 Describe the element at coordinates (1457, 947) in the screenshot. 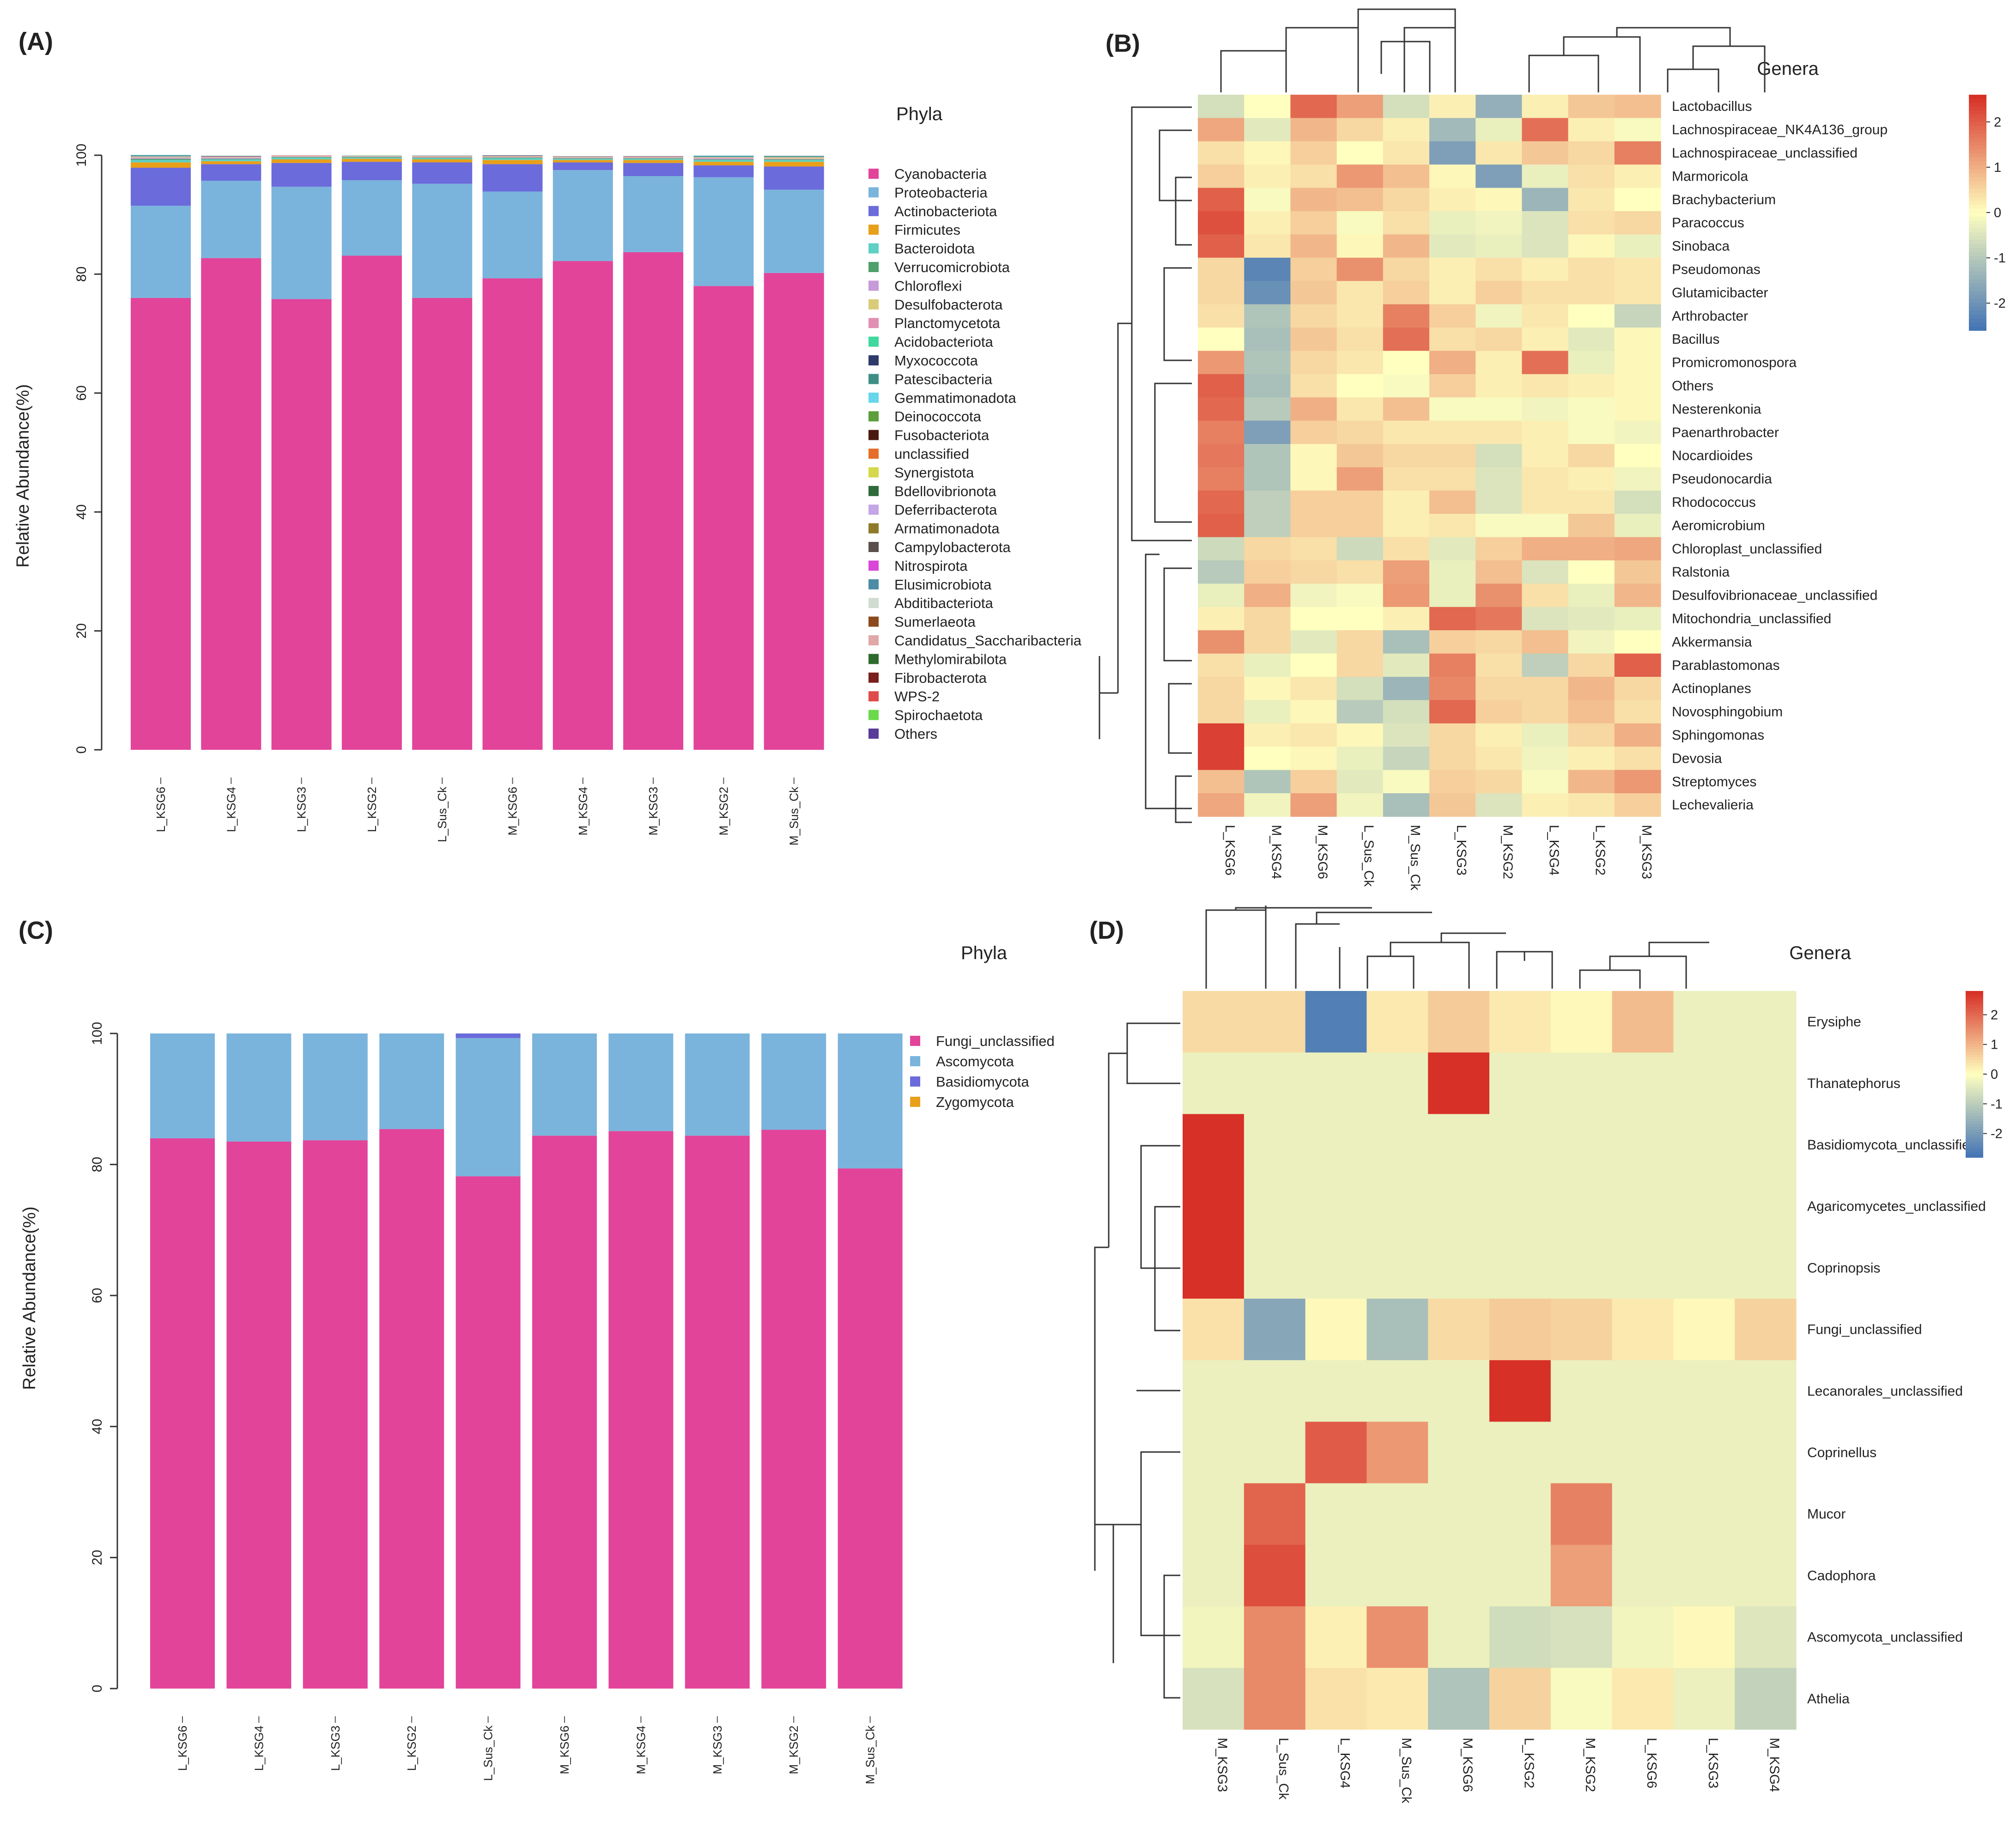

I see `panel-d-dendrogram-tree` at that location.